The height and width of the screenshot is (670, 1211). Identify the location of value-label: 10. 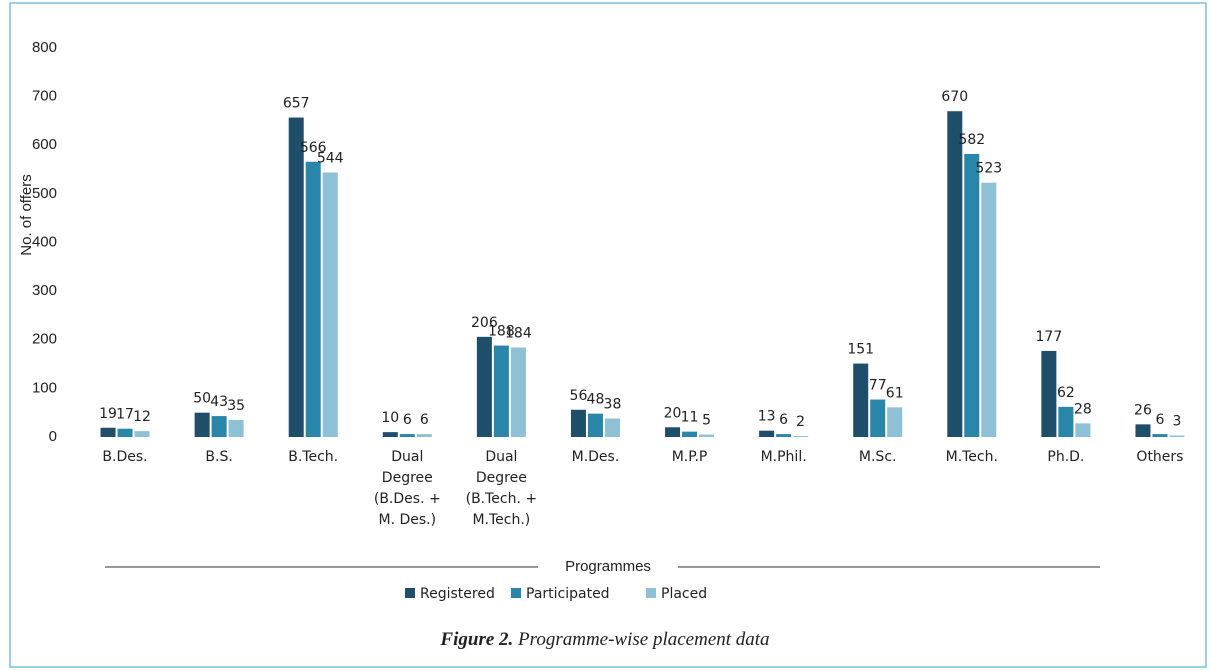
(390, 418).